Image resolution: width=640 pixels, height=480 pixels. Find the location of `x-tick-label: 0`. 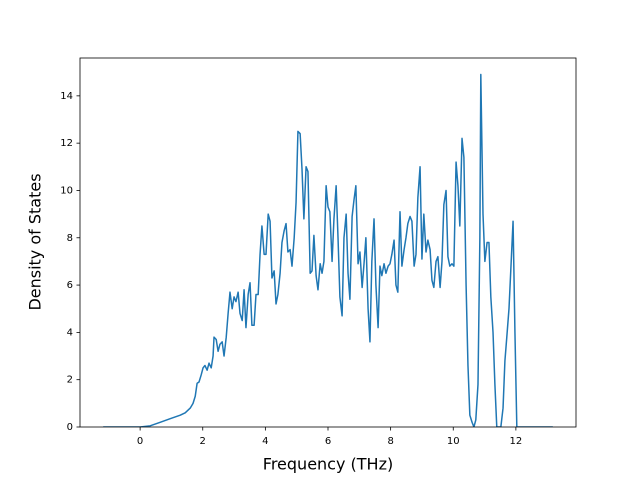

x-tick-label: 0 is located at coordinates (140, 441).